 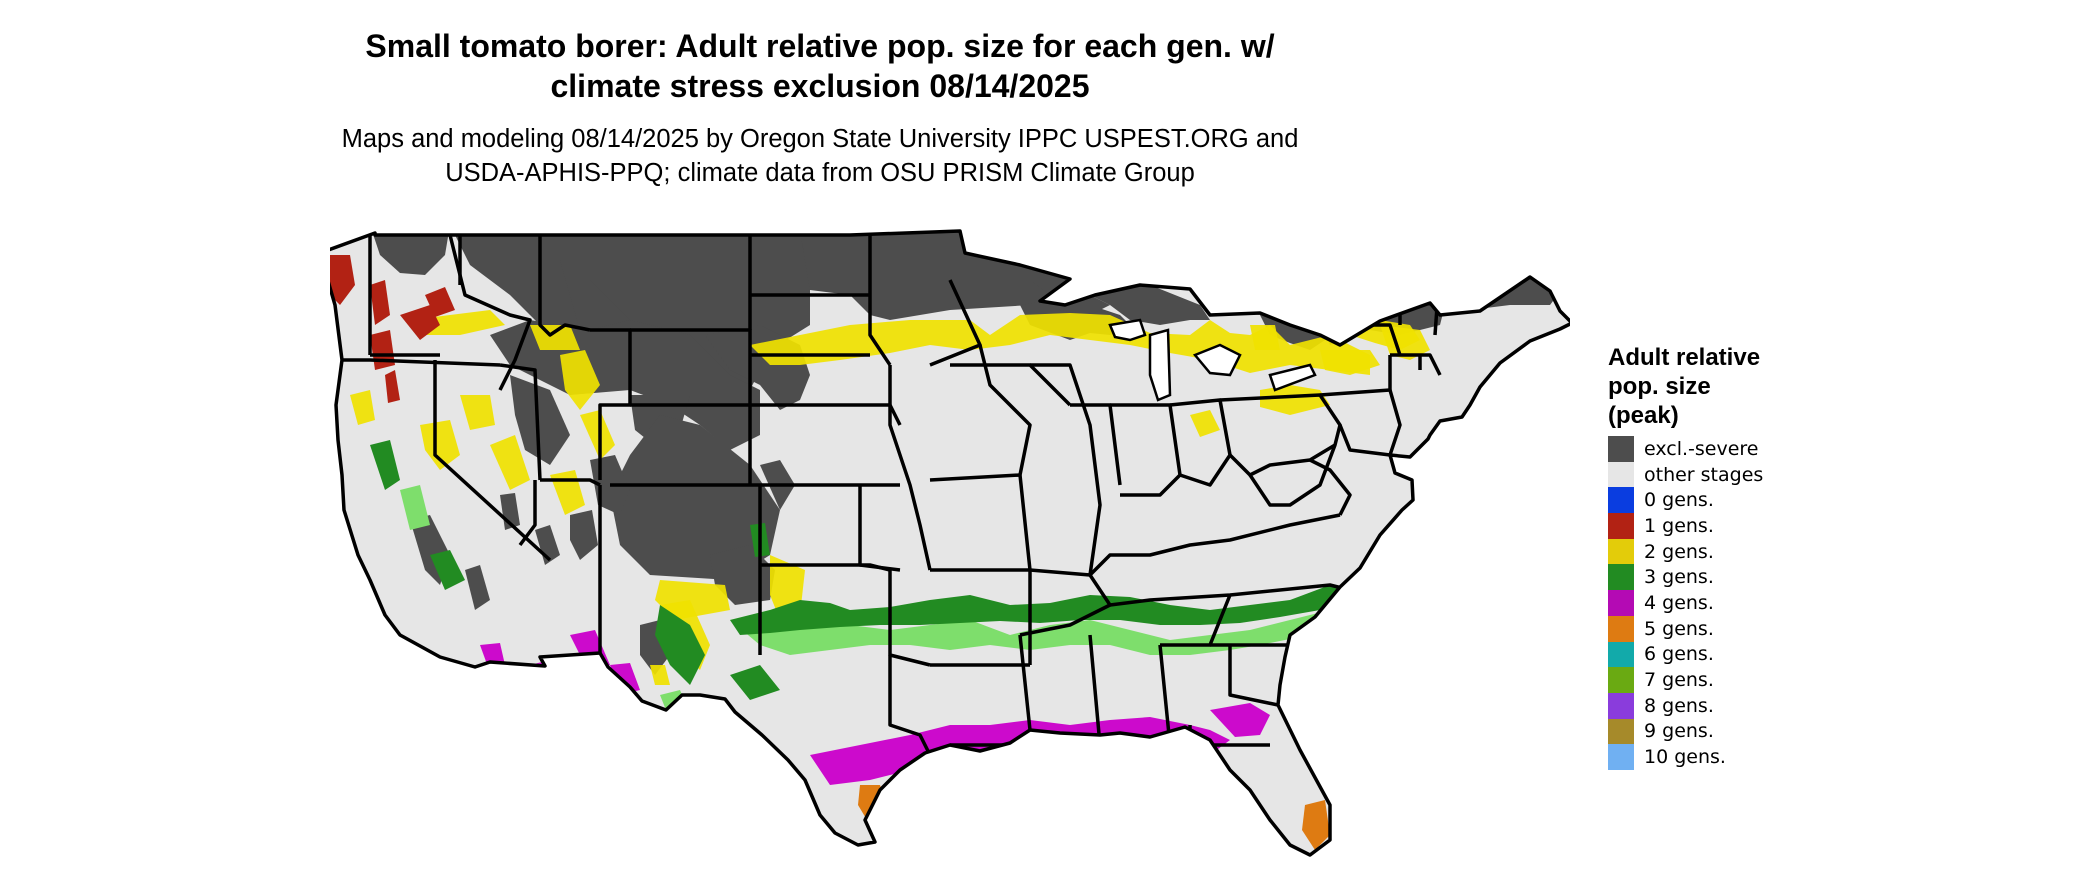 What do you see at coordinates (1679, 628) in the screenshot?
I see `legend-label: 5 gens.` at bounding box center [1679, 628].